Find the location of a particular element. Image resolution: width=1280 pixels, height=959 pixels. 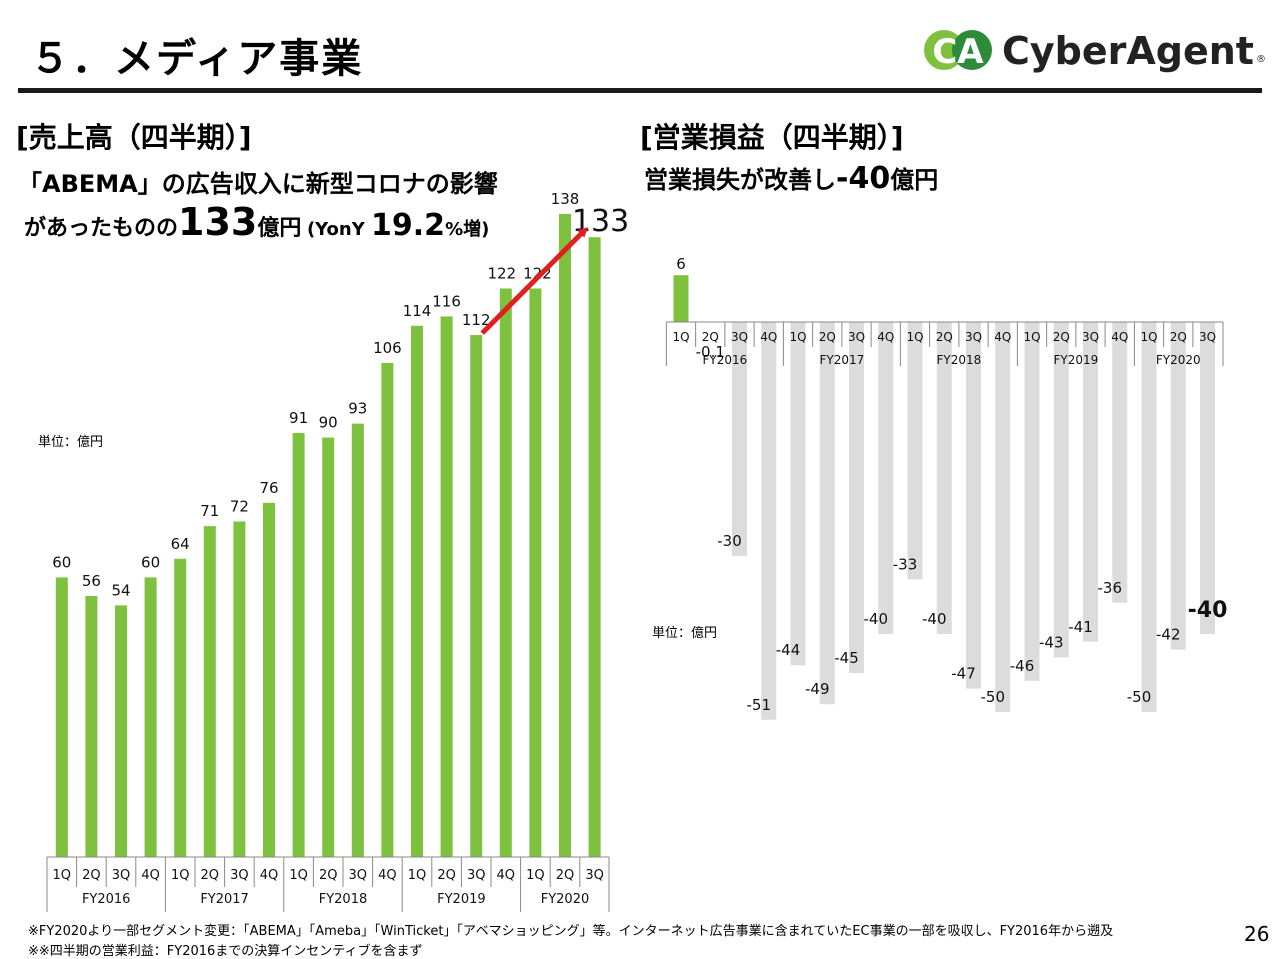

logo-circle-right is located at coordinates (972, 50).